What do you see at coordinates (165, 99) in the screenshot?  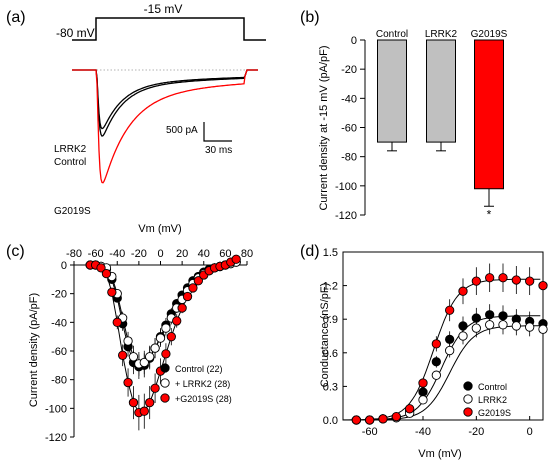 I see `trace-control` at bounding box center [165, 99].